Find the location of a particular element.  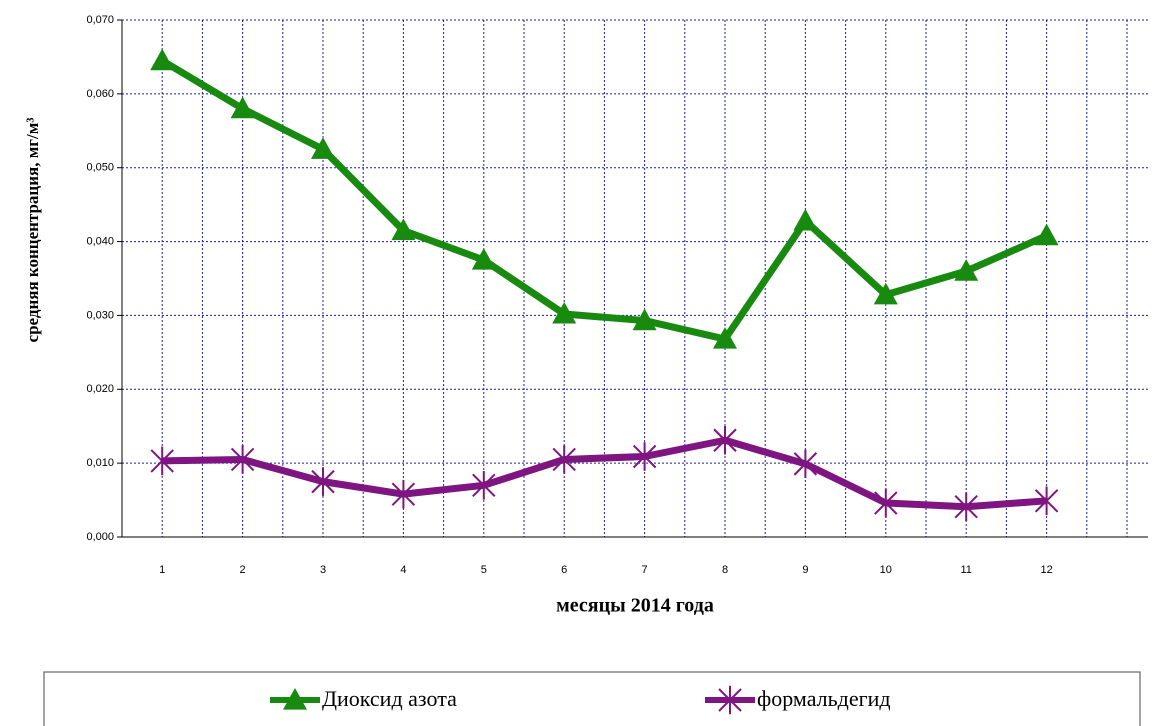

y-tick-label: 0,000 is located at coordinates (100, 537).